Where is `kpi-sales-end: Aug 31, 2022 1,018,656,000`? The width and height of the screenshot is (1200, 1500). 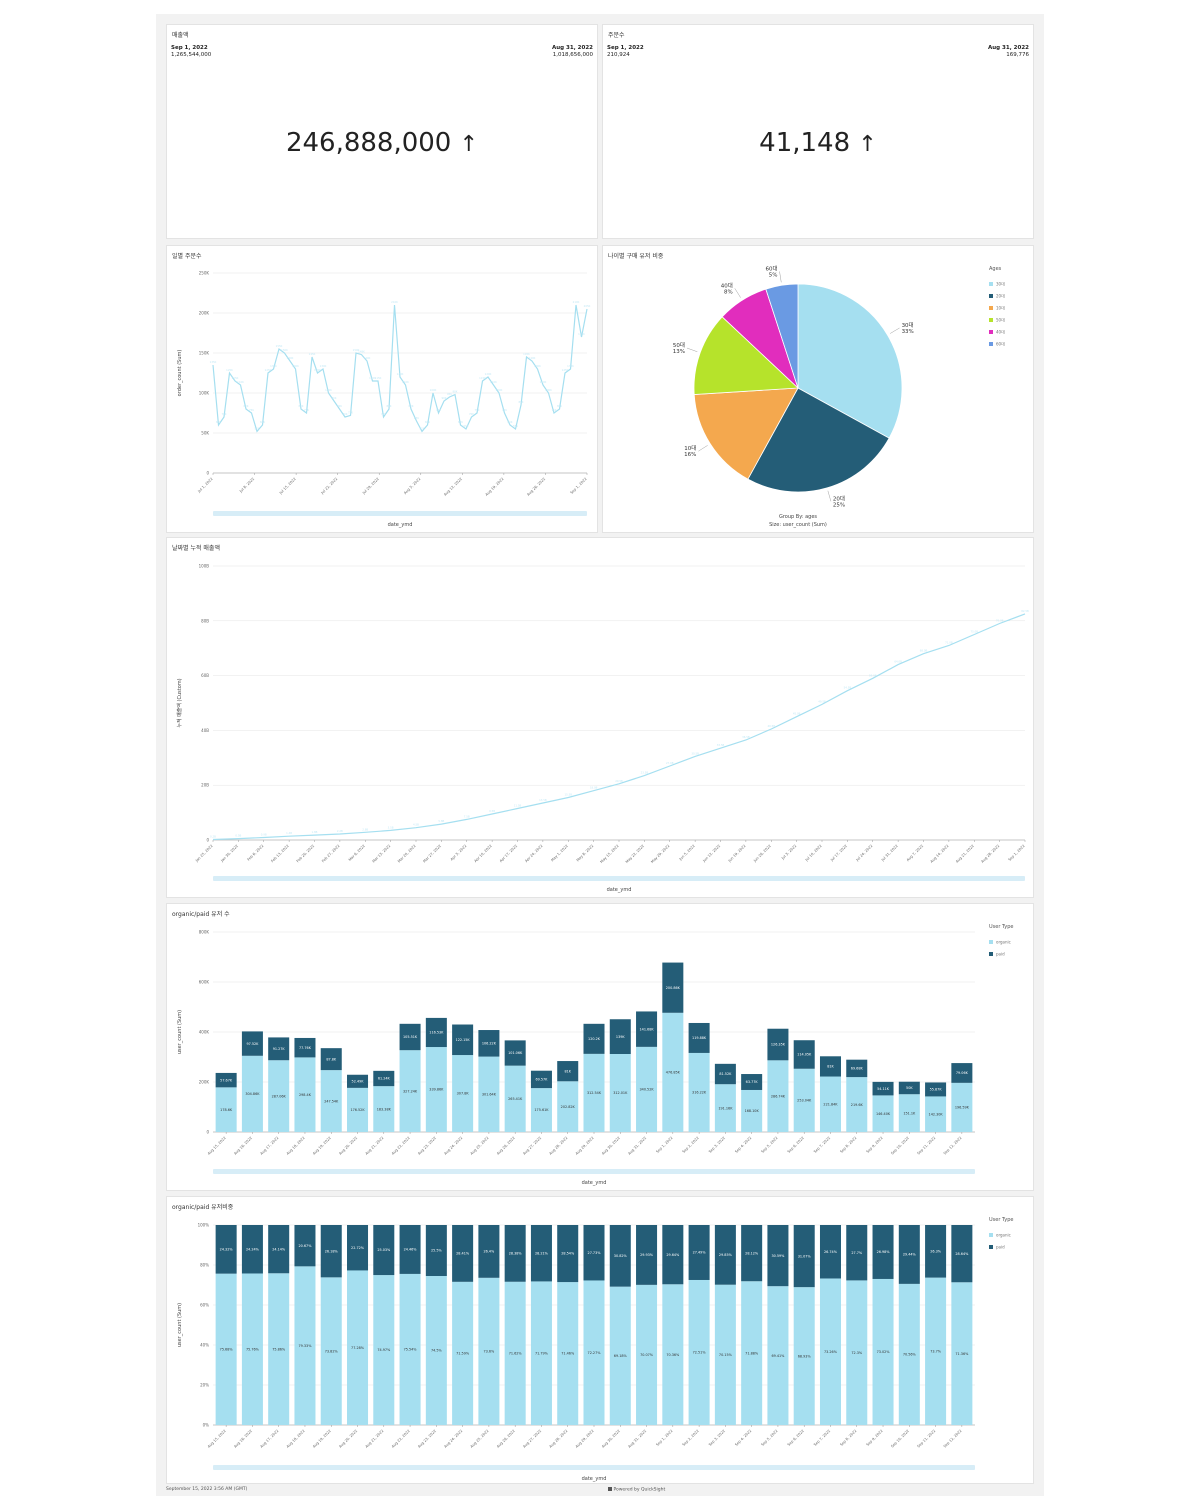
kpi-sales-end: Aug 31, 2022 1,018,656,000 is located at coordinates (572, 52).